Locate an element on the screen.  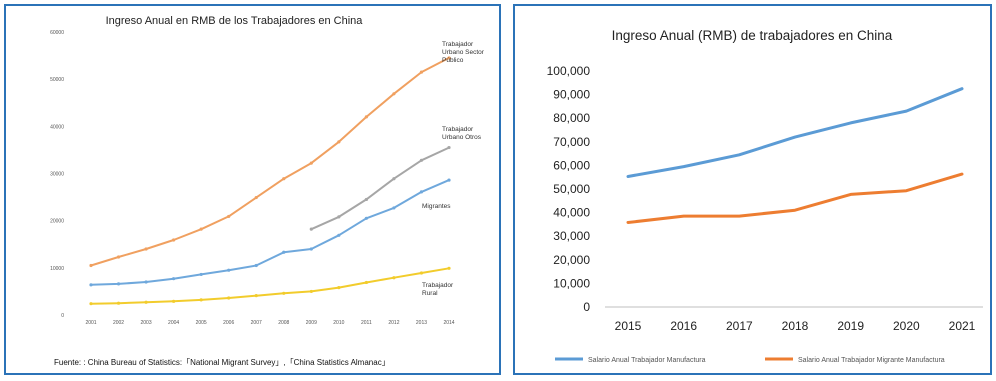
x-tick-label: 2003 is located at coordinates (146, 323).